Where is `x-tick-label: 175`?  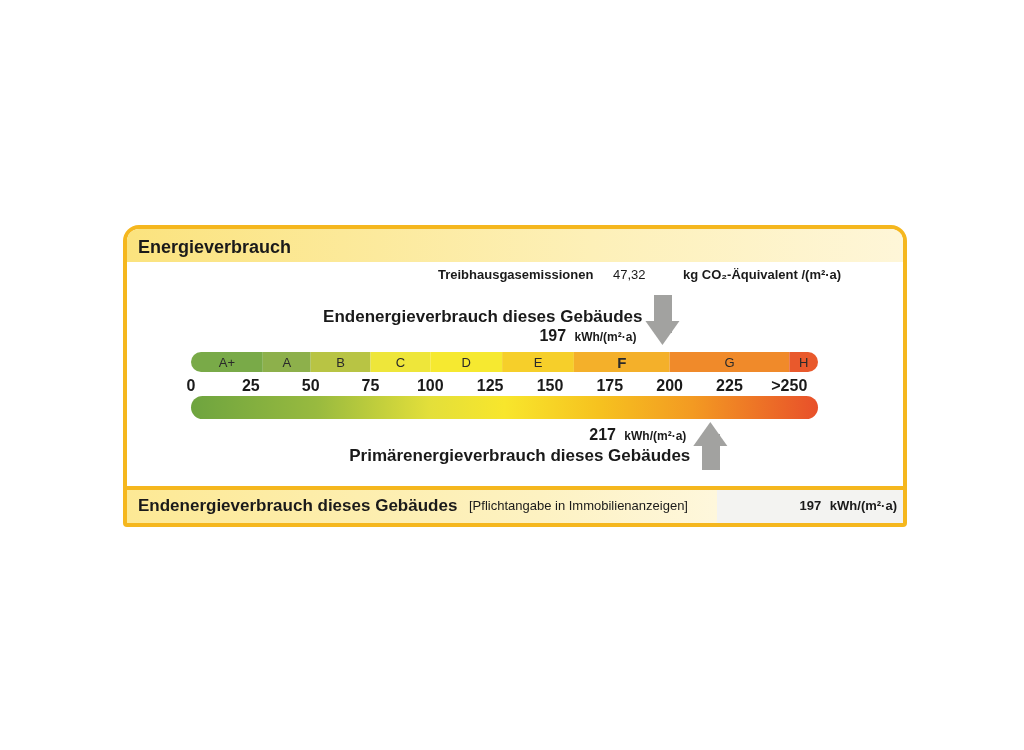 x-tick-label: 175 is located at coordinates (610, 385).